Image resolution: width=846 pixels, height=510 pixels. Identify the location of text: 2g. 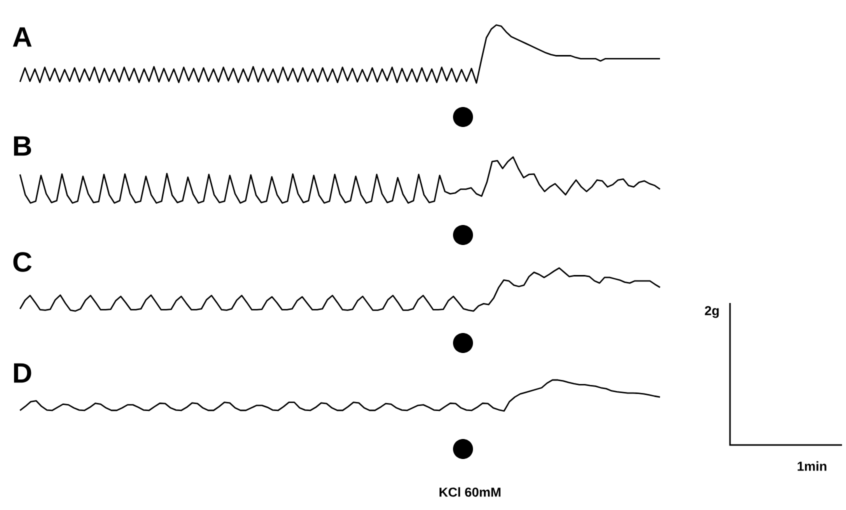
(711, 312).